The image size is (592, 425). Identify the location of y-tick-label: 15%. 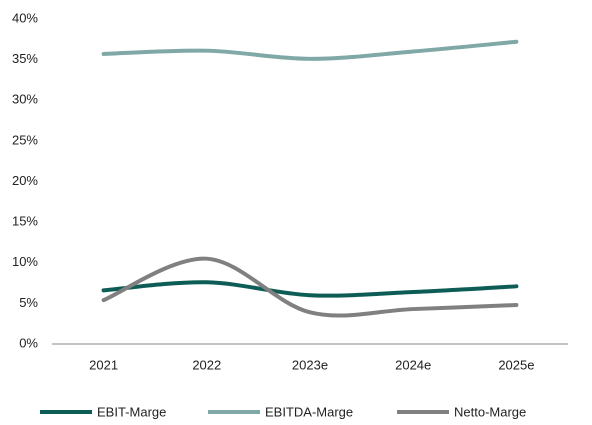
(25, 221).